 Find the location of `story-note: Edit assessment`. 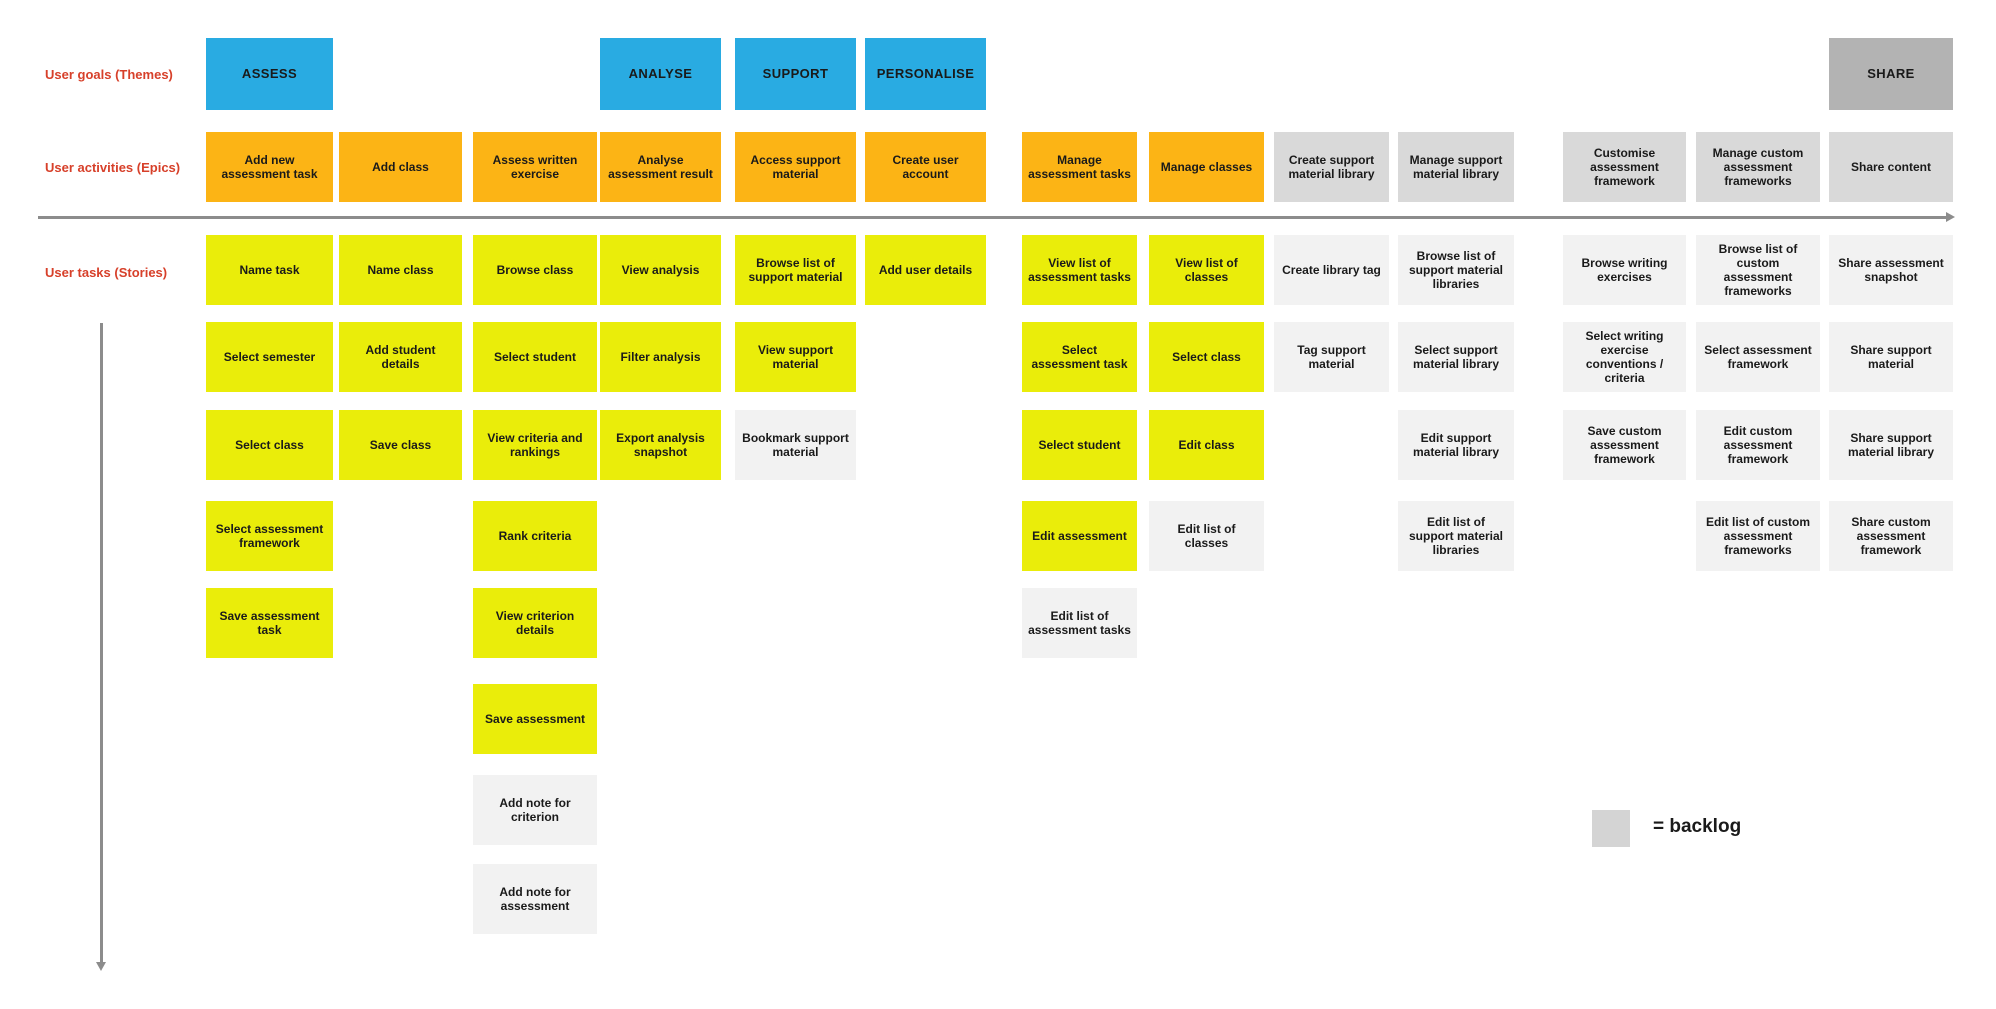

story-note: Edit assessment is located at coordinates (1079, 536).